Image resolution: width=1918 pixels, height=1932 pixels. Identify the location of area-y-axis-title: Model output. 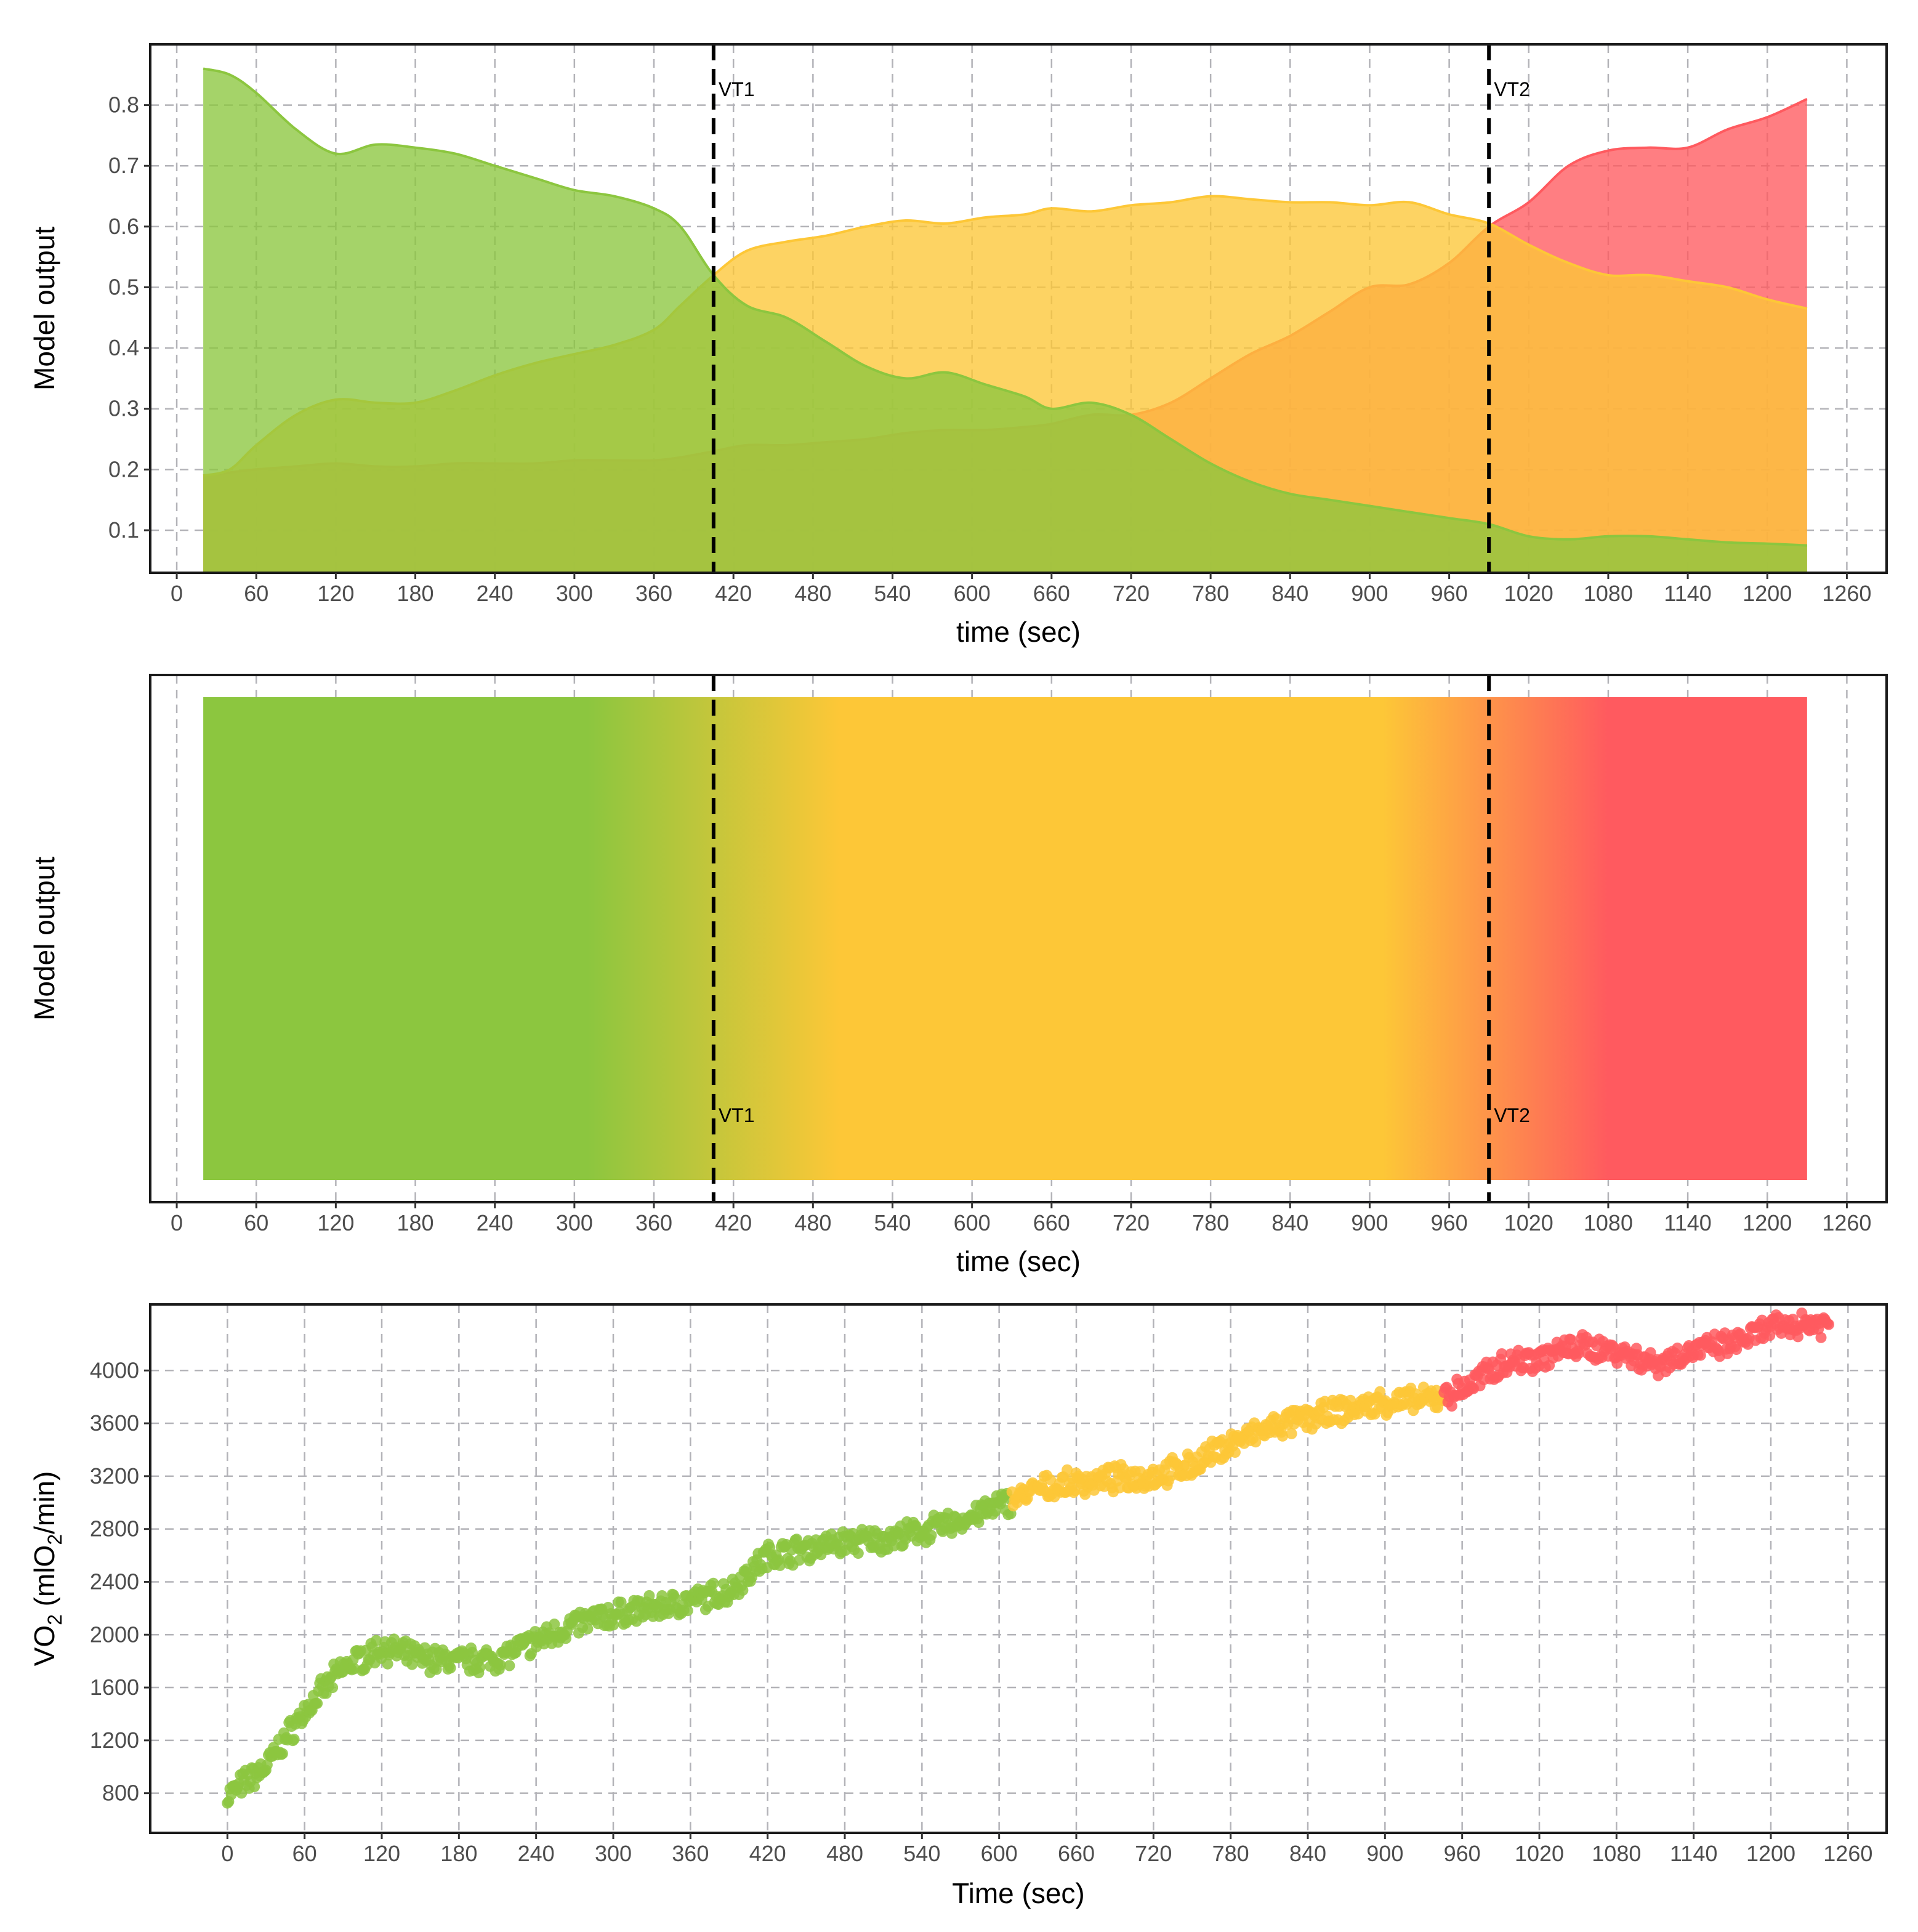
(44, 308).